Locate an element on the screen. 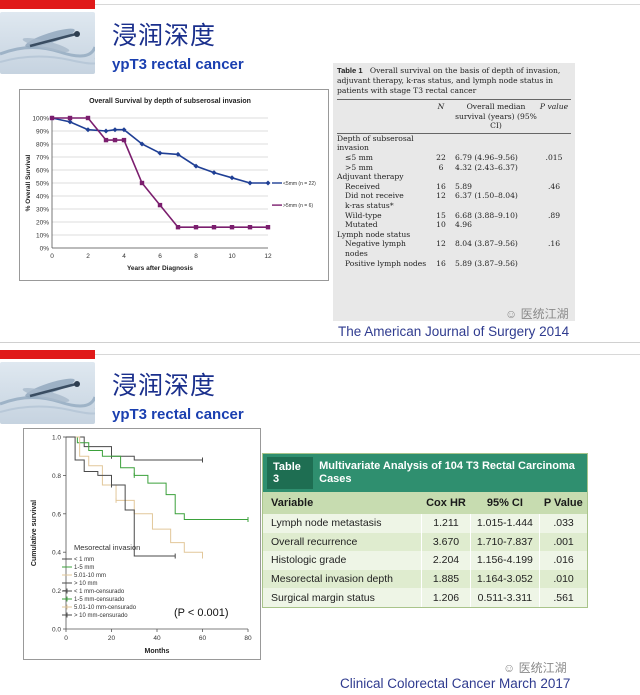 The image size is (640, 695). x-axis-label: Months is located at coordinates (157, 651).